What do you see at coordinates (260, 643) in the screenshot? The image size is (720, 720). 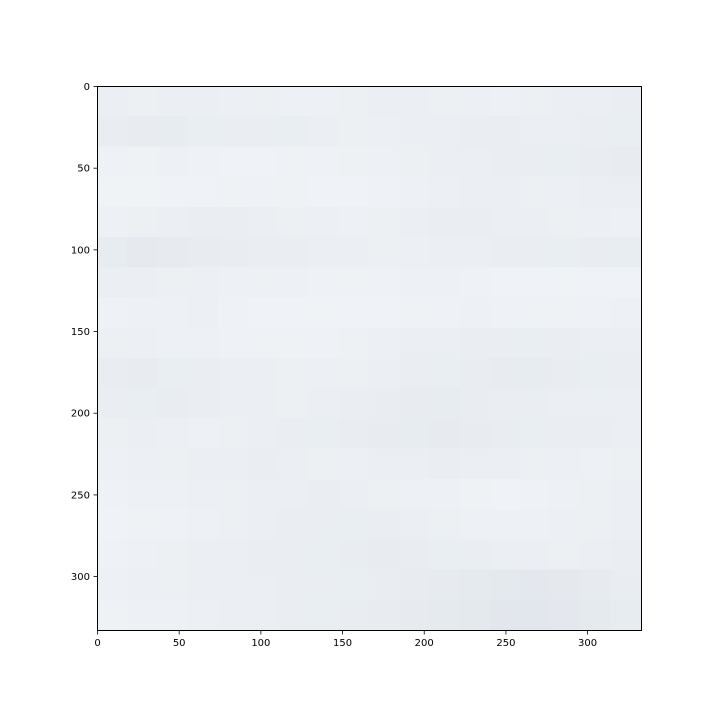 I see `x-tick-label: 100` at bounding box center [260, 643].